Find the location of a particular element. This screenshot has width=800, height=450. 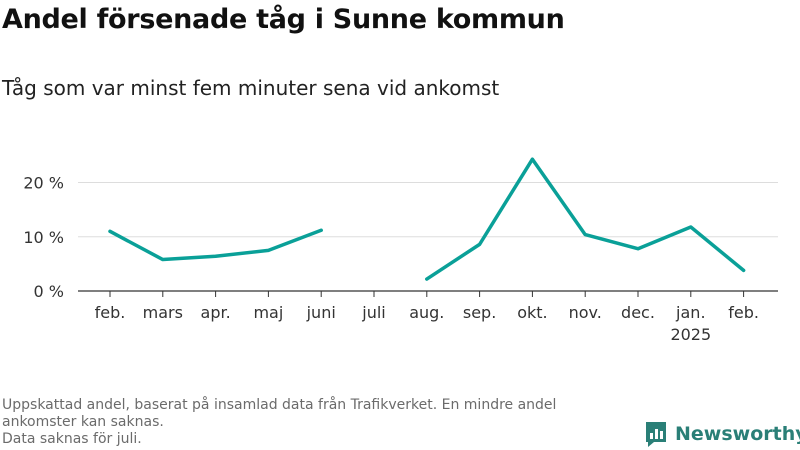

y-tick-label: 10 % is located at coordinates (43, 237).